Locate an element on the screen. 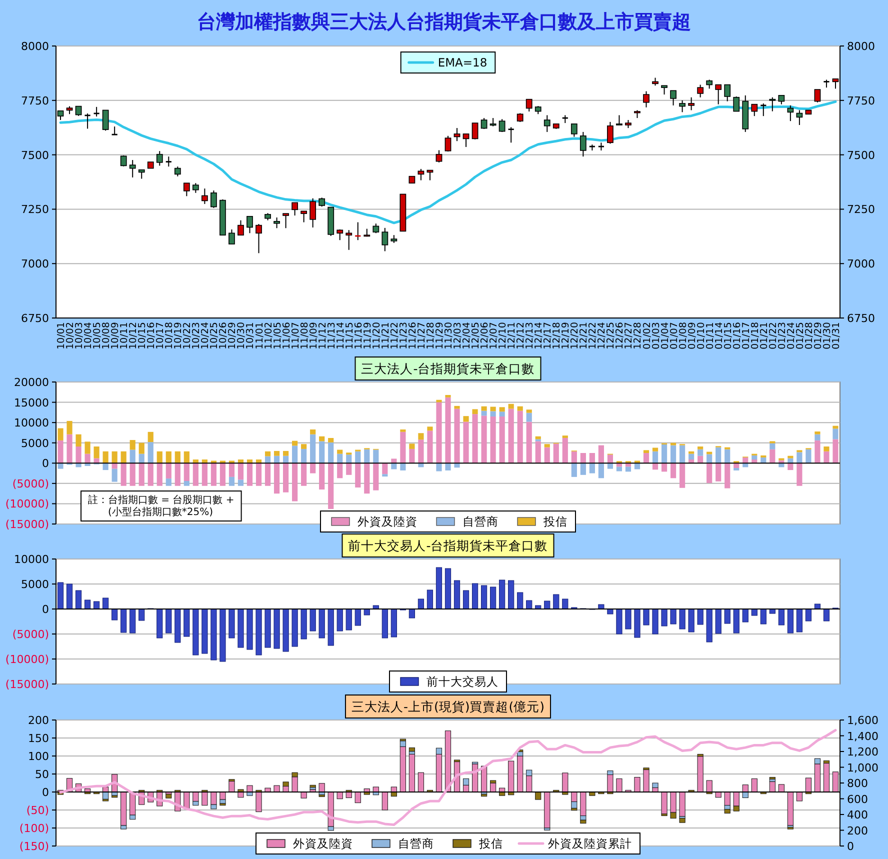  x-tick-label: 10/26 is located at coordinates (224, 336).